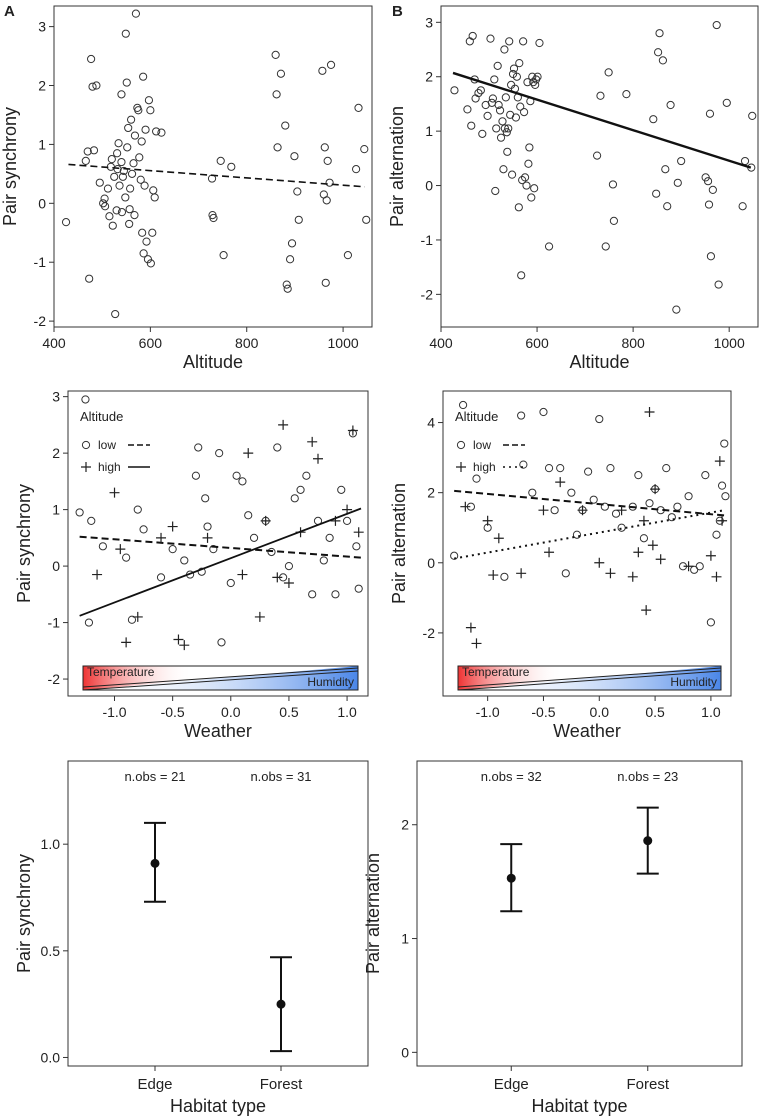 The image size is (765, 1119). What do you see at coordinates (218, 731) in the screenshot?
I see `x-axis-title-weather-synchrony: Weather` at bounding box center [218, 731].